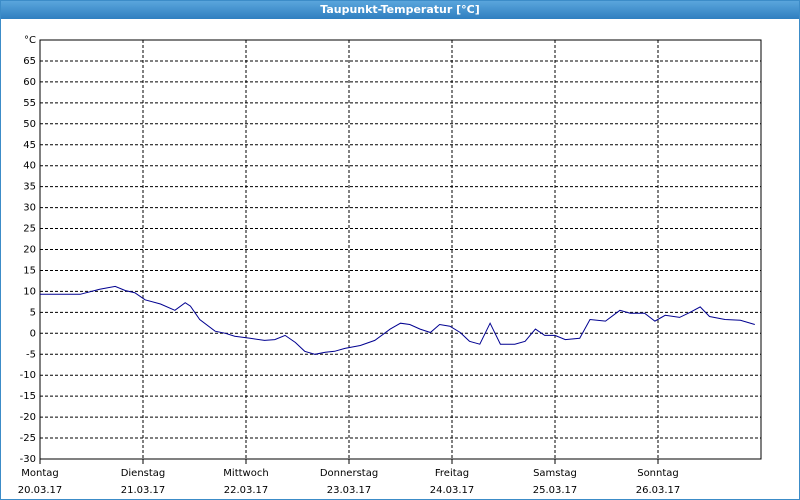 Image resolution: width=800 pixels, height=500 pixels. Describe the element at coordinates (31, 354) in the screenshot. I see `y-tick-label: -5` at that location.